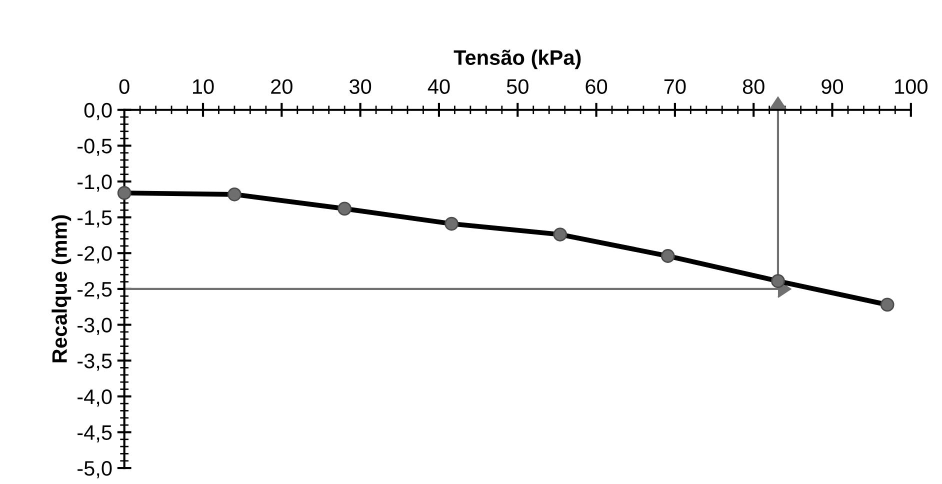 The width and height of the screenshot is (942, 484). I want to click on y-tick-label: -2,5, so click(95, 291).